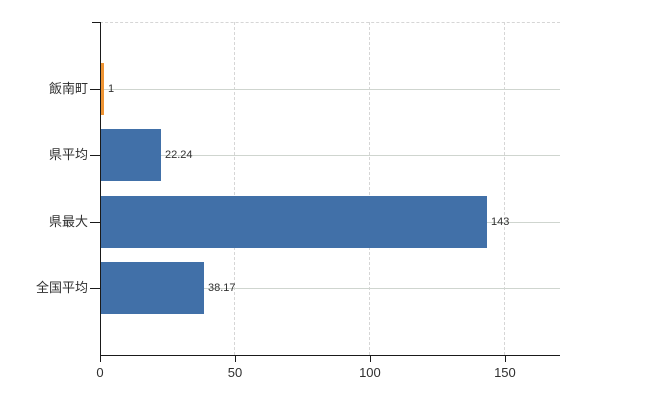 This screenshot has width=650, height=400. What do you see at coordinates (179, 155) in the screenshot?
I see `bar-value-label: 22.24` at bounding box center [179, 155].